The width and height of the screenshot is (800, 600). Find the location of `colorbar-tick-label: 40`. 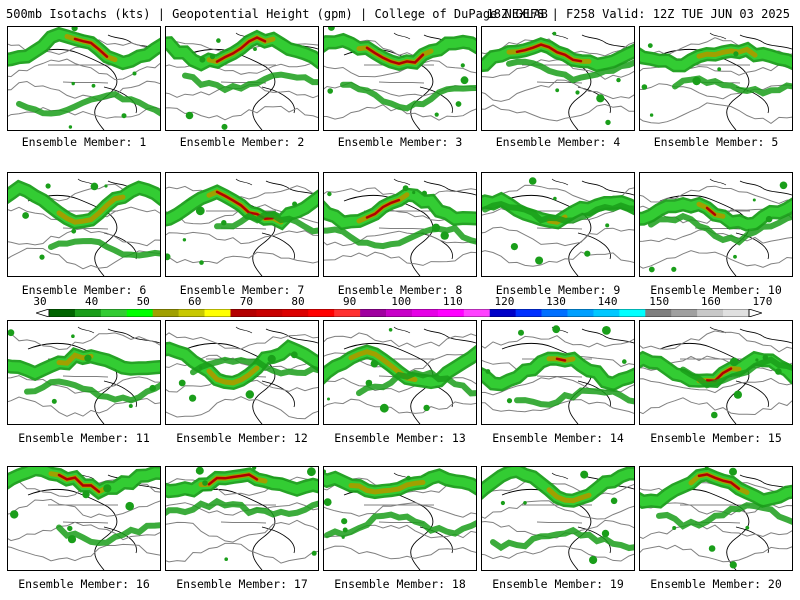

colorbar-tick-label: 40 is located at coordinates (91, 301).